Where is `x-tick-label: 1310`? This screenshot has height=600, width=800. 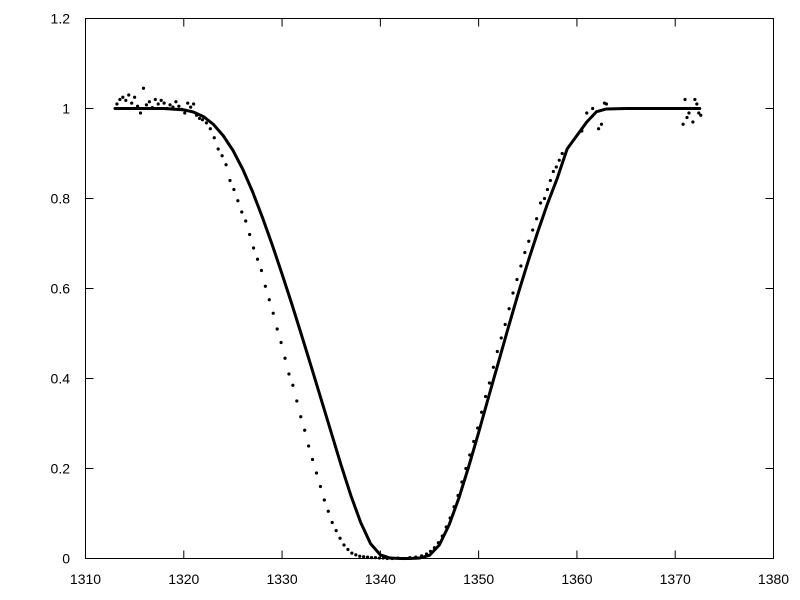 x-tick-label: 1310 is located at coordinates (85, 579).